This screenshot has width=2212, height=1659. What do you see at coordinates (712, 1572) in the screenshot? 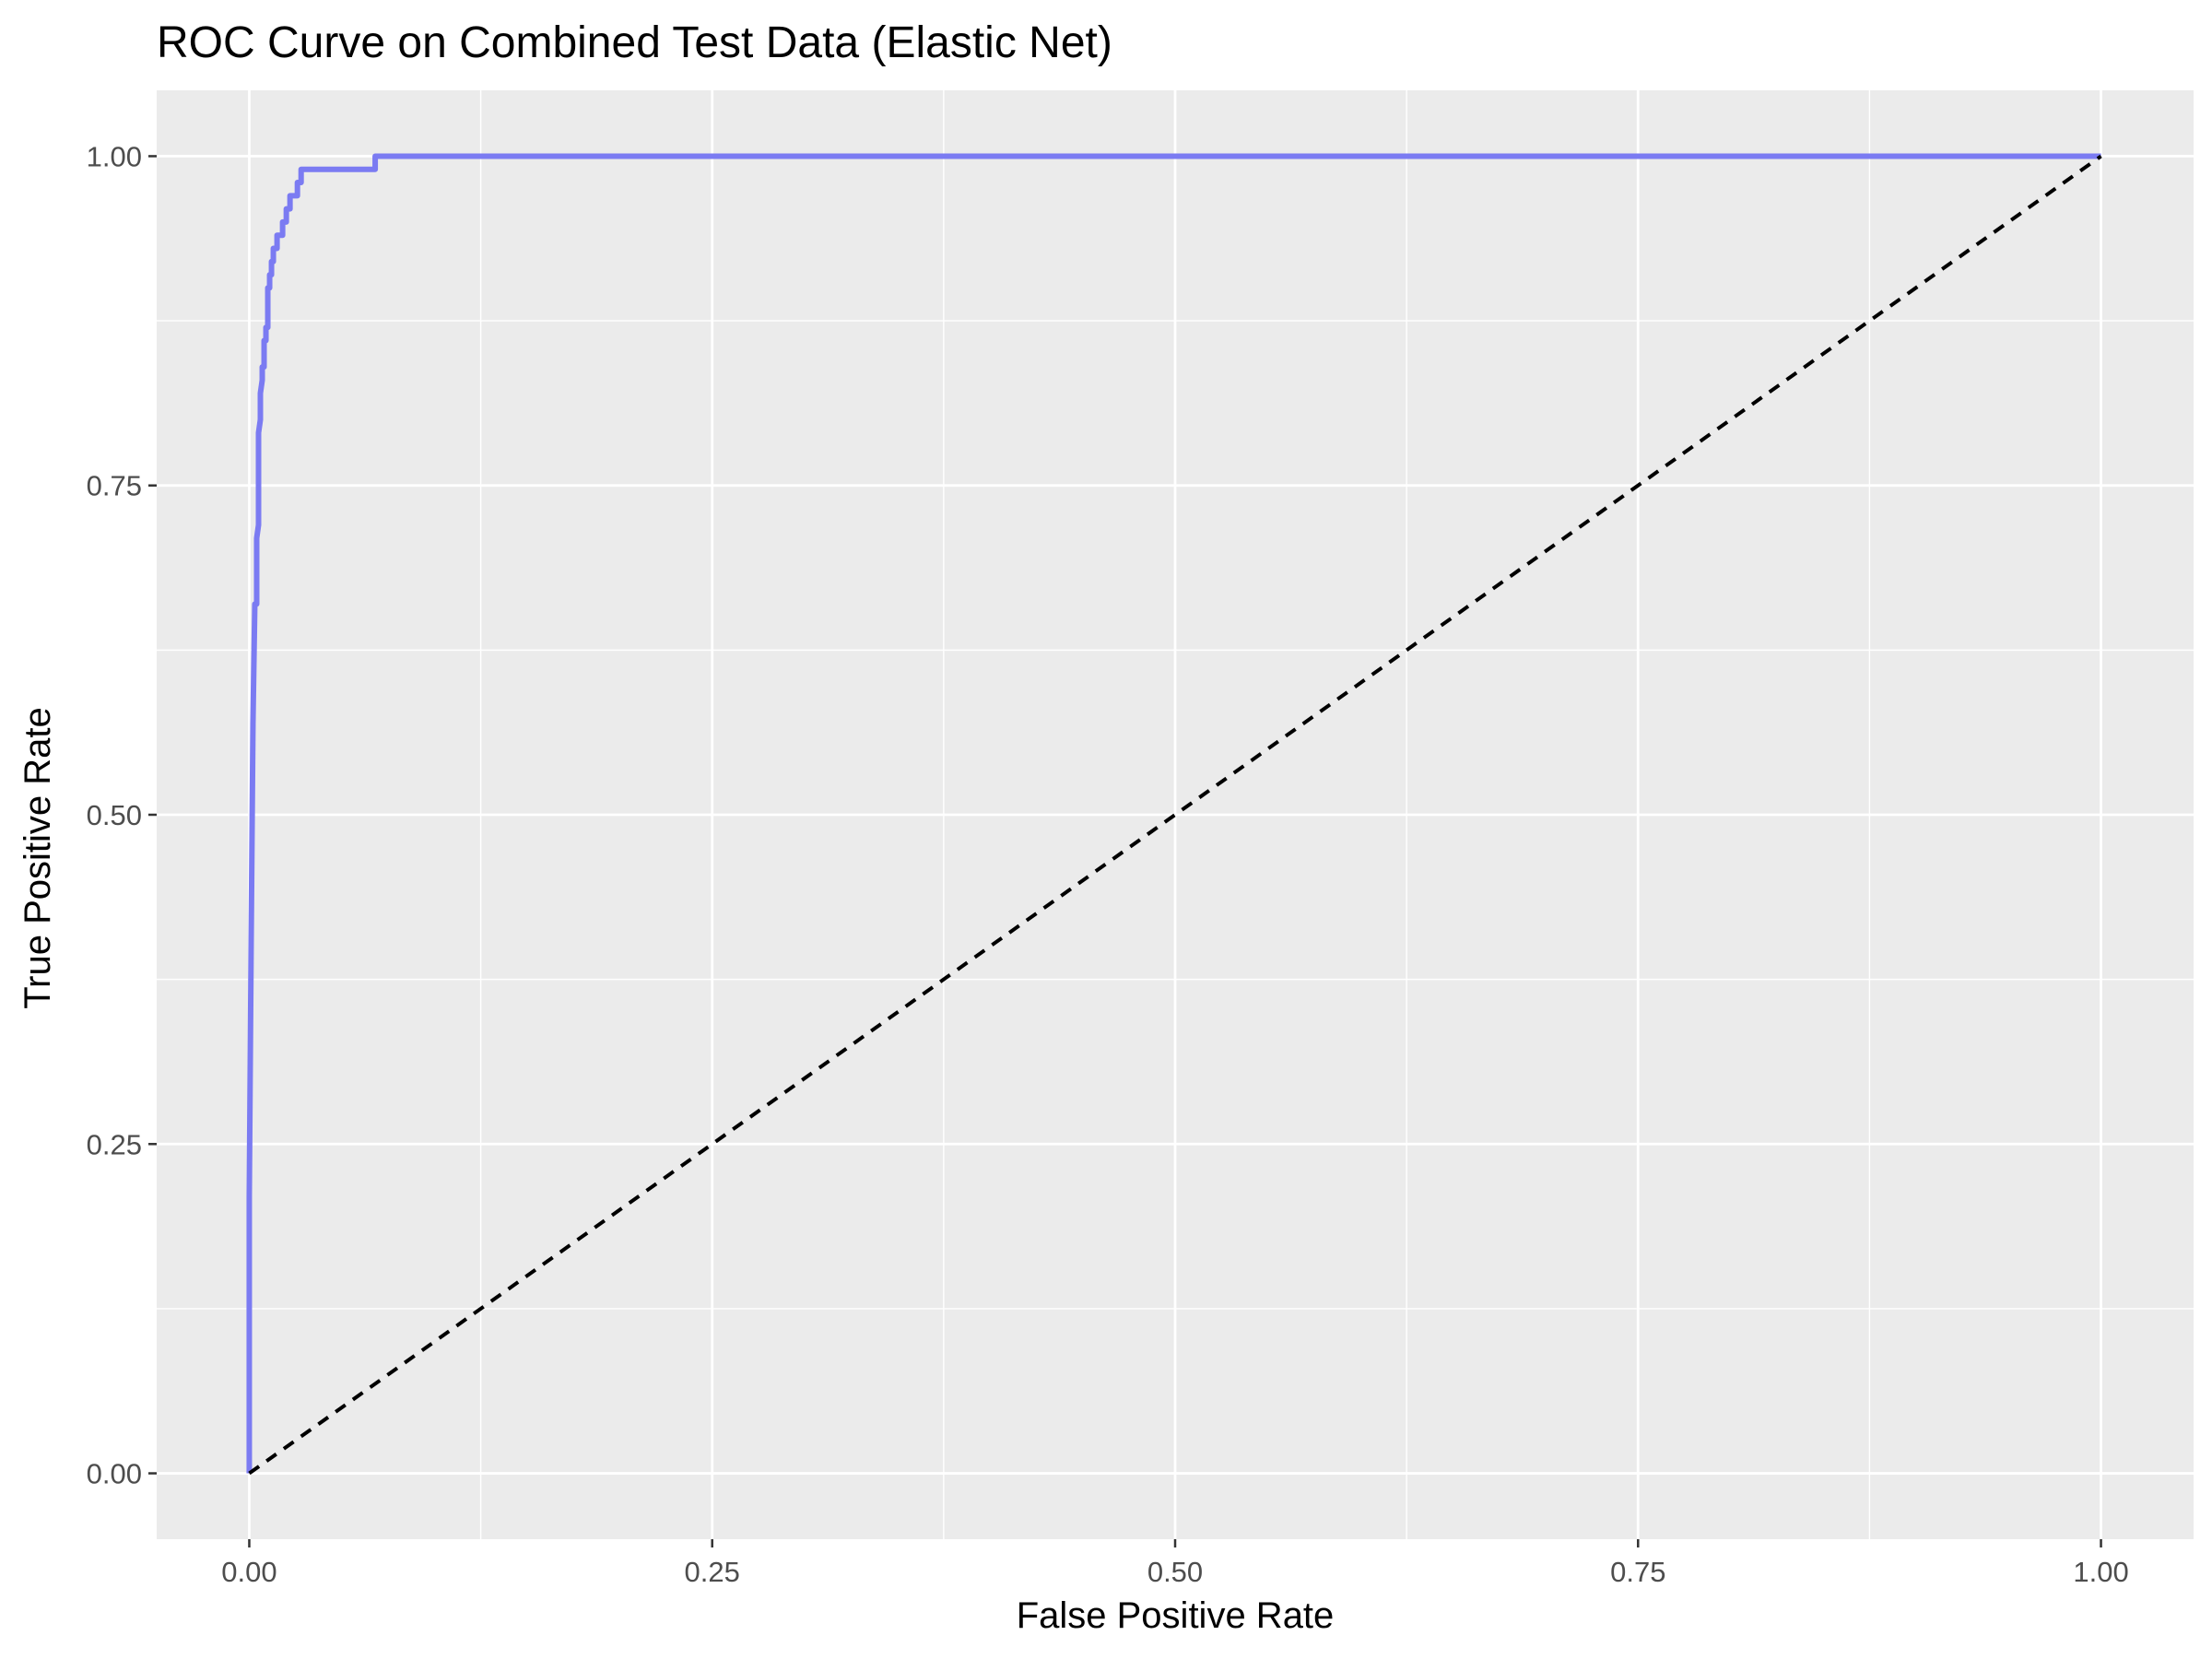
I see `x-tick-label: 0.25` at bounding box center [712, 1572].